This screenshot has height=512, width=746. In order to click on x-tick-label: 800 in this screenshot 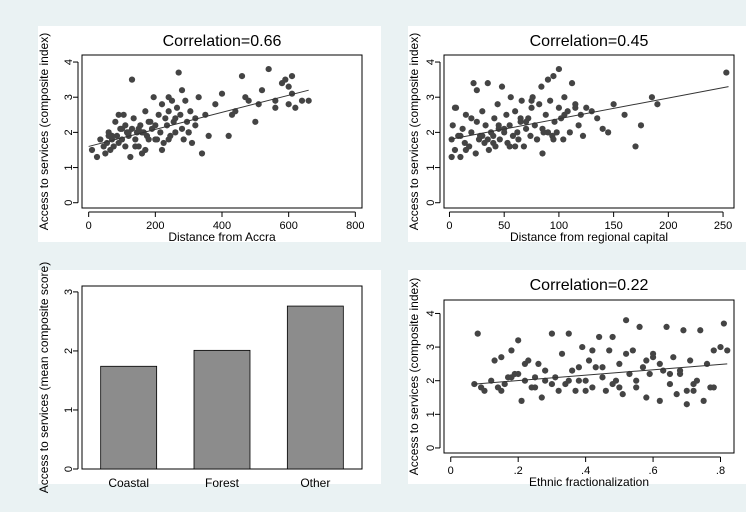, I will do `click(355, 226)`.